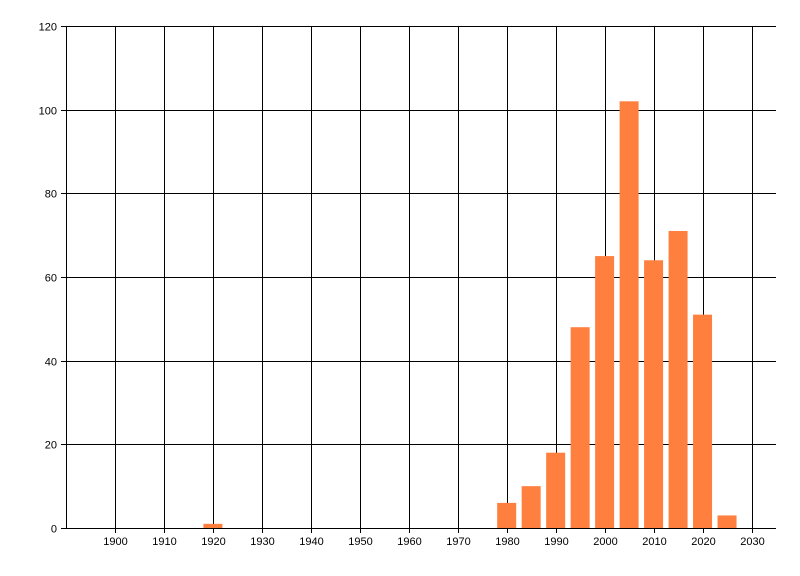  I want to click on x-tick-label: 2020, so click(703, 542).